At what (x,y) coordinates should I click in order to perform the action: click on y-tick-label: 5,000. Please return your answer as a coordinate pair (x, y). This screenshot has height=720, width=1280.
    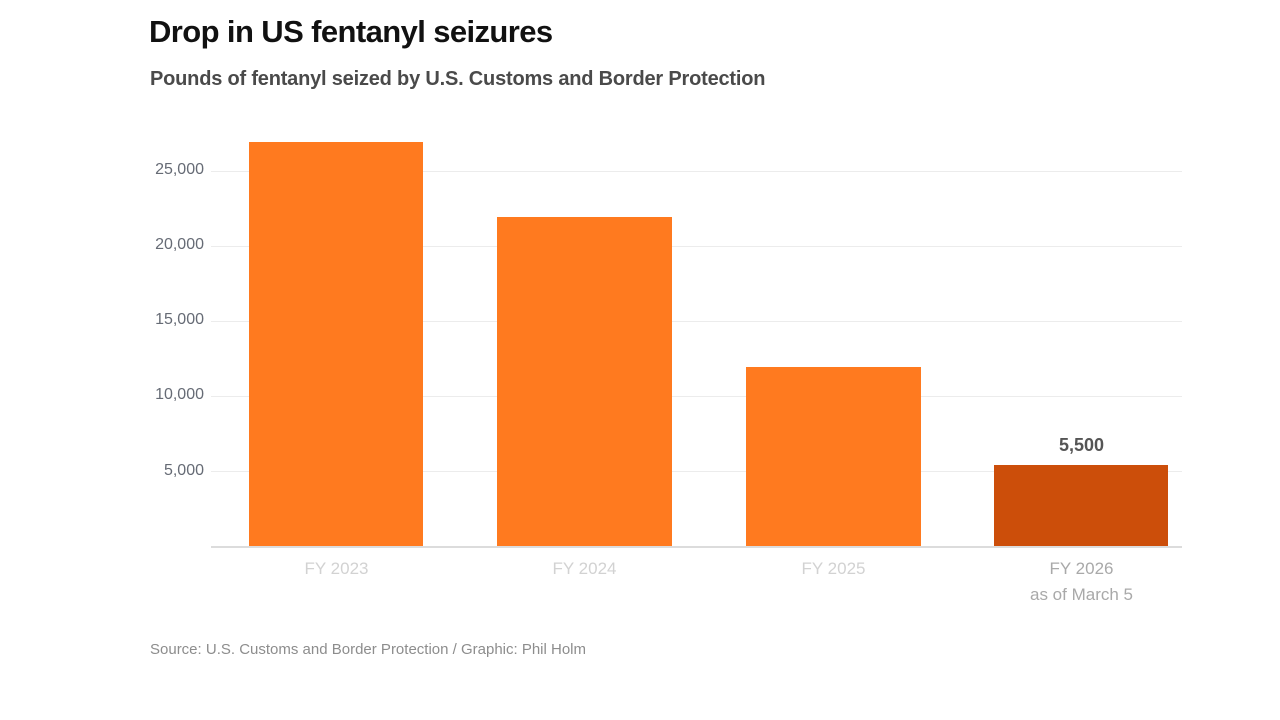
    Looking at the image, I should click on (183, 470).